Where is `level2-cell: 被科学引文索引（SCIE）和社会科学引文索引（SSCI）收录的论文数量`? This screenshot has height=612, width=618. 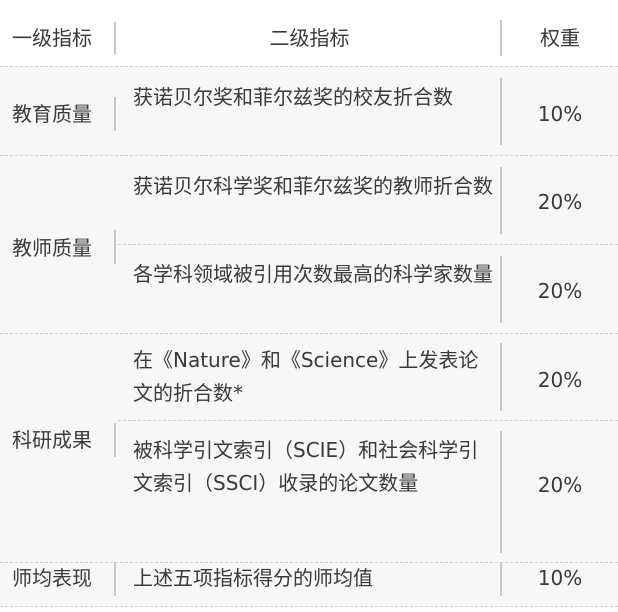 level2-cell: 被科学引文索引（SCIE）和社会科学引文索引（SSCI）收录的论文数量 is located at coordinates (306, 466).